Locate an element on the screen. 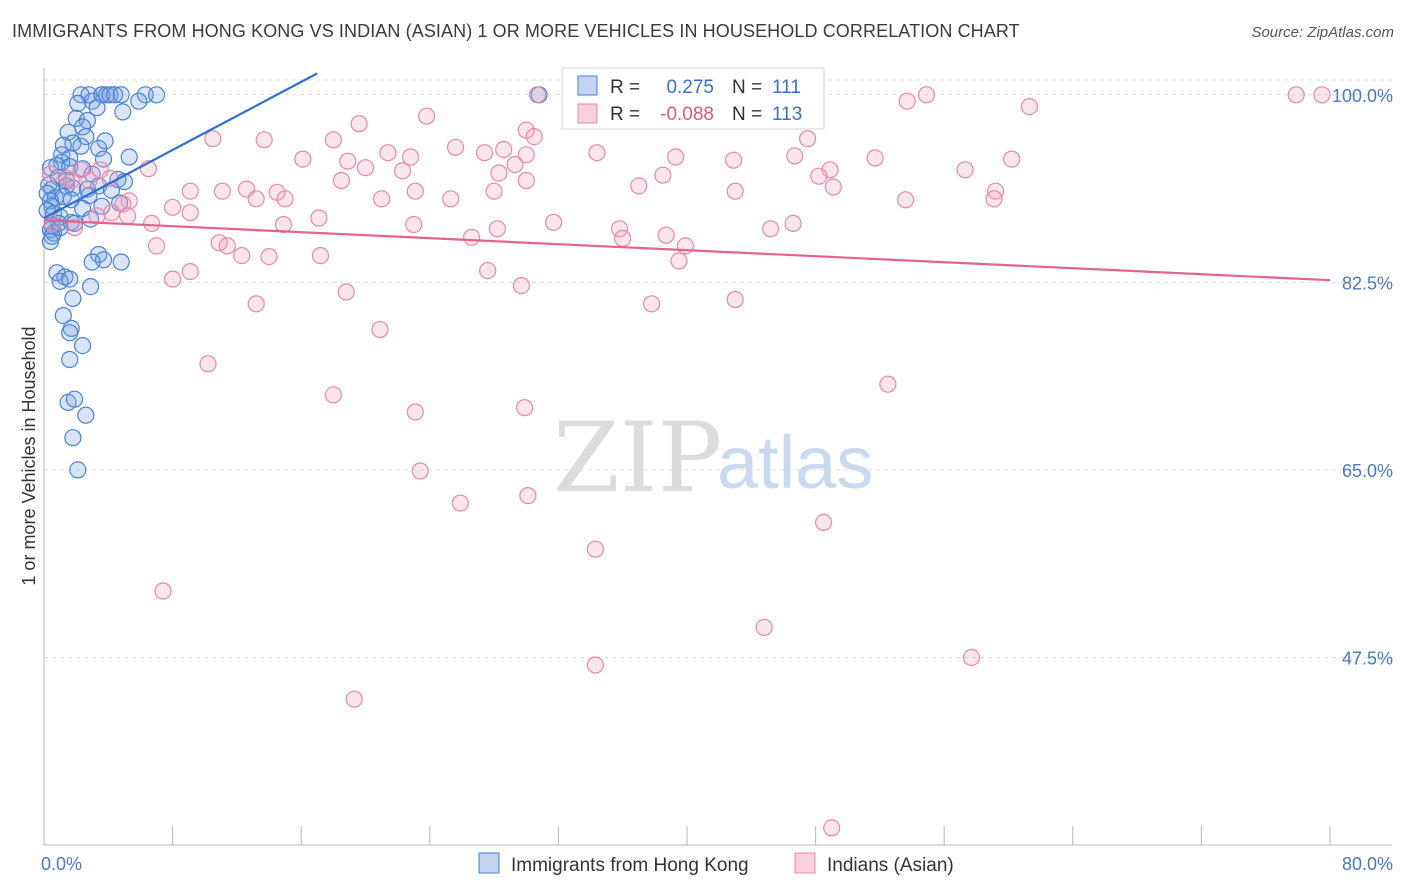  y-tick-labels: 100.0% 82.5% 65.0% 47.5% is located at coordinates (1362, 377).